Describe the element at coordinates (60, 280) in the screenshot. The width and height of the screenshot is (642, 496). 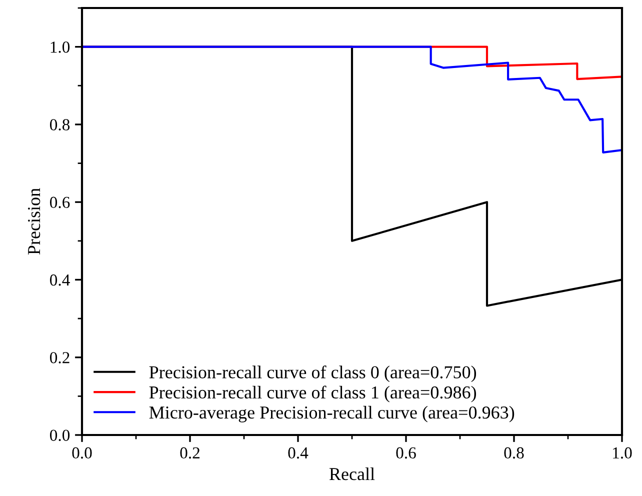
I see `y-tick-label: 0.4` at that location.